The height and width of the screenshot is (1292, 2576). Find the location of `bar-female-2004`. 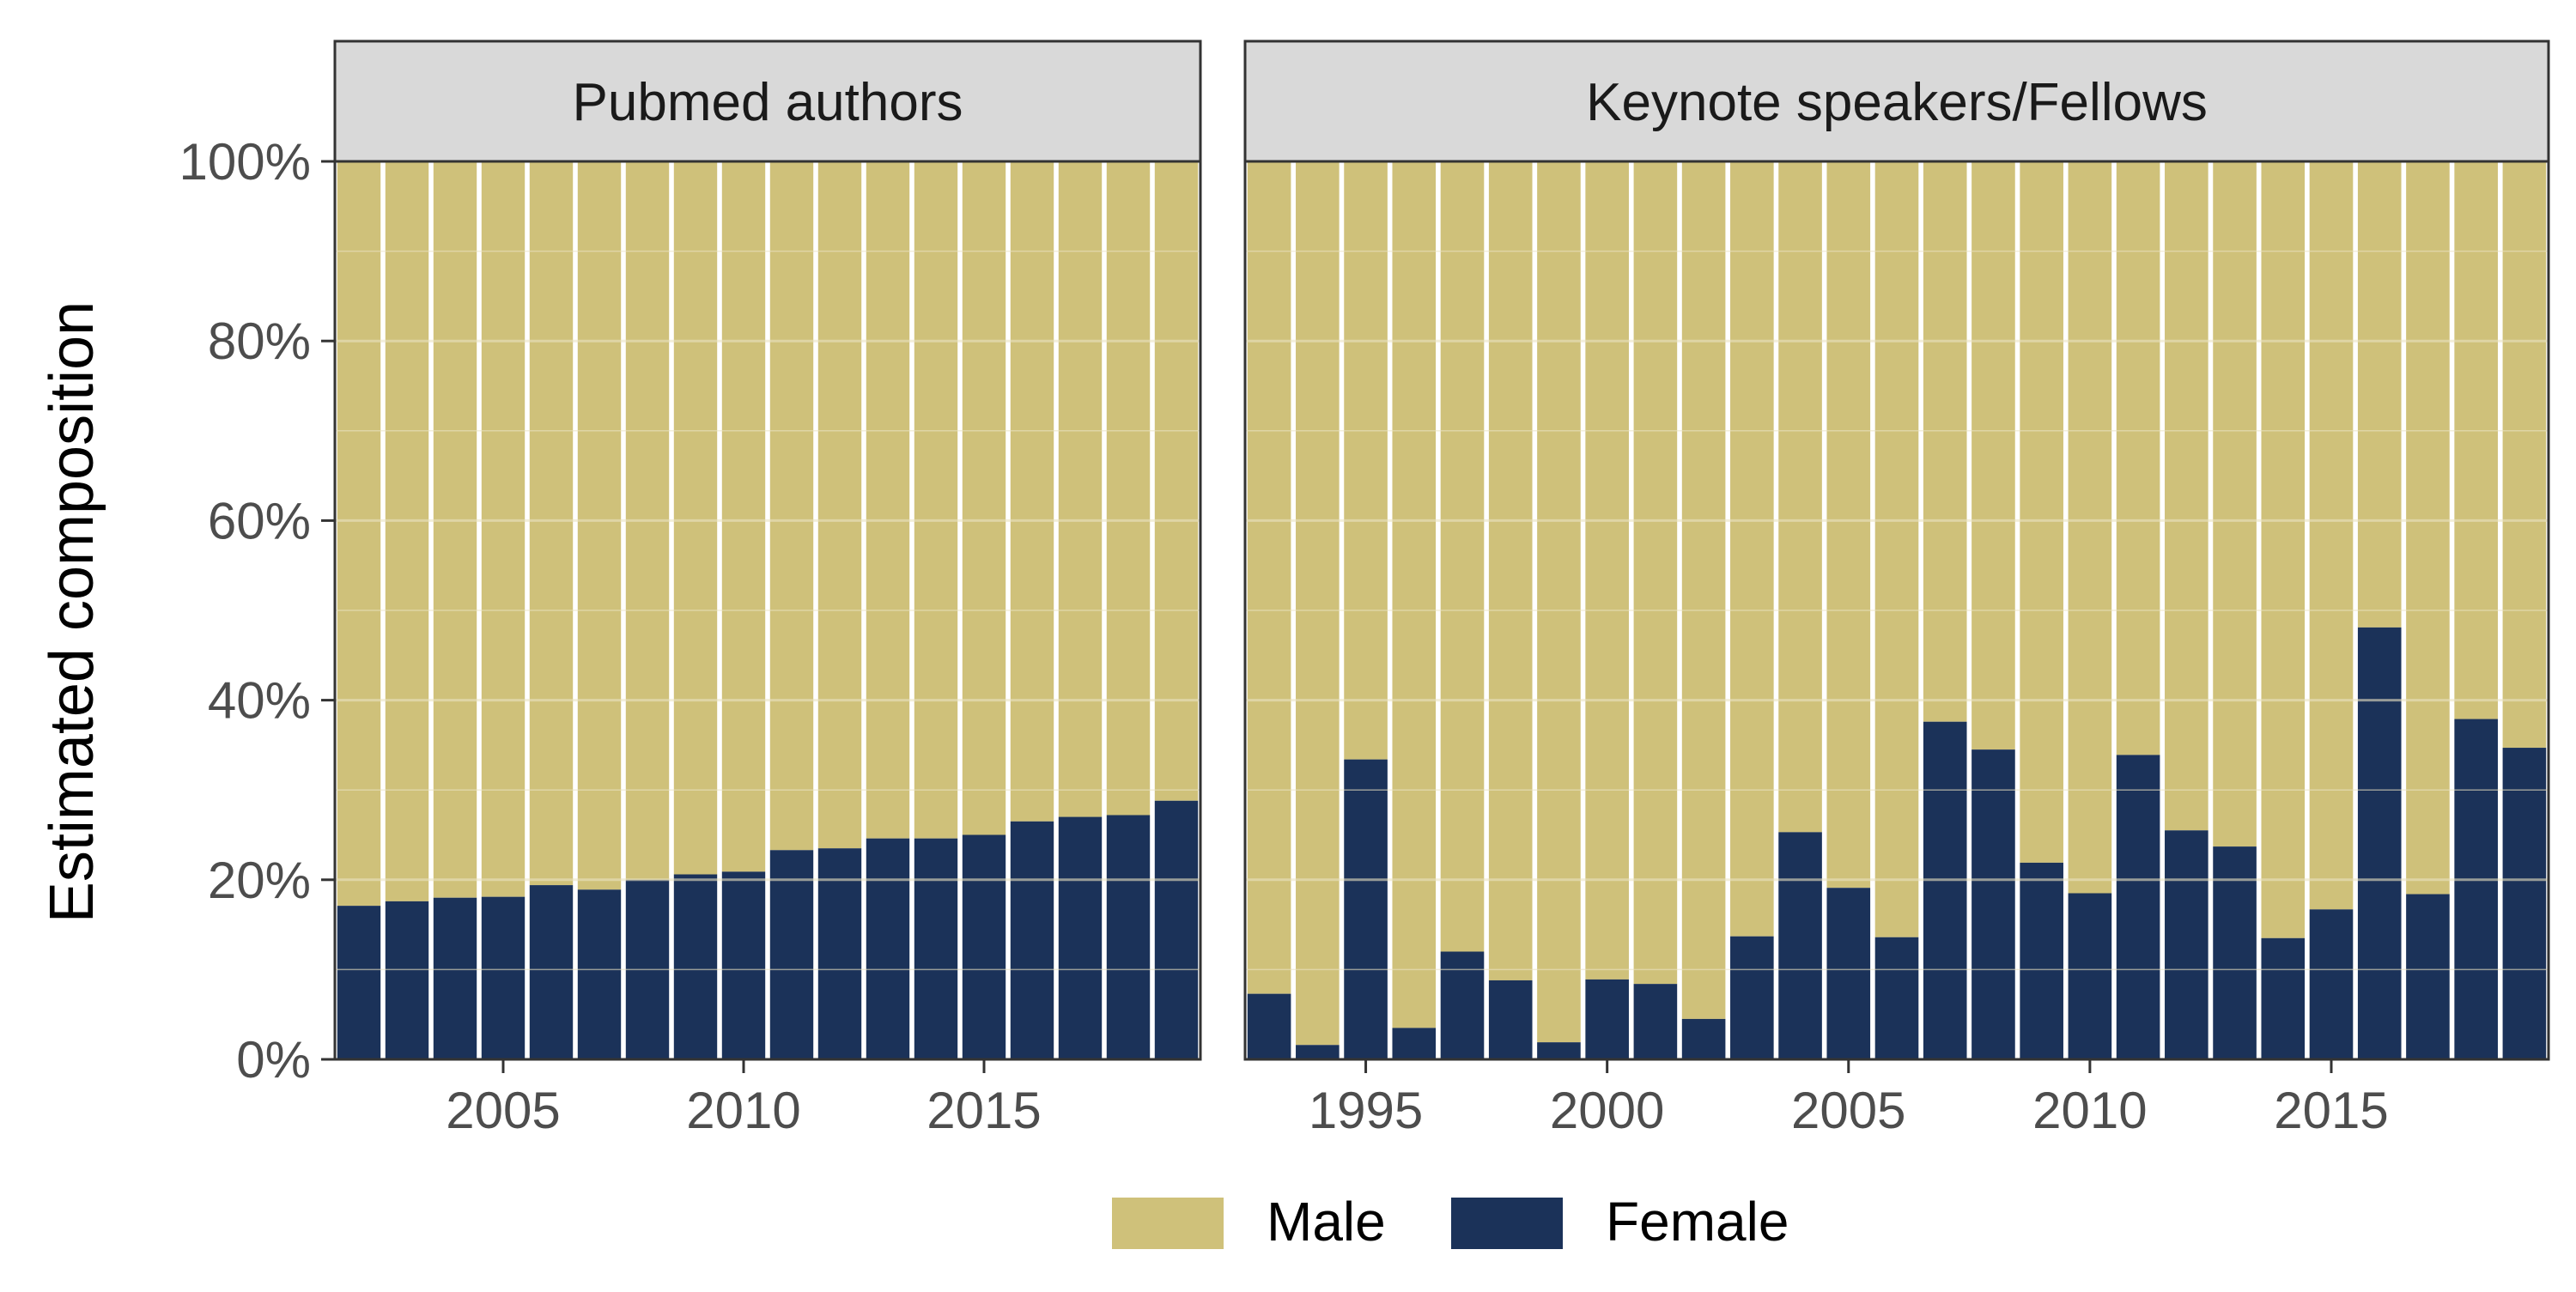

bar-female-2004 is located at coordinates (1800, 945).